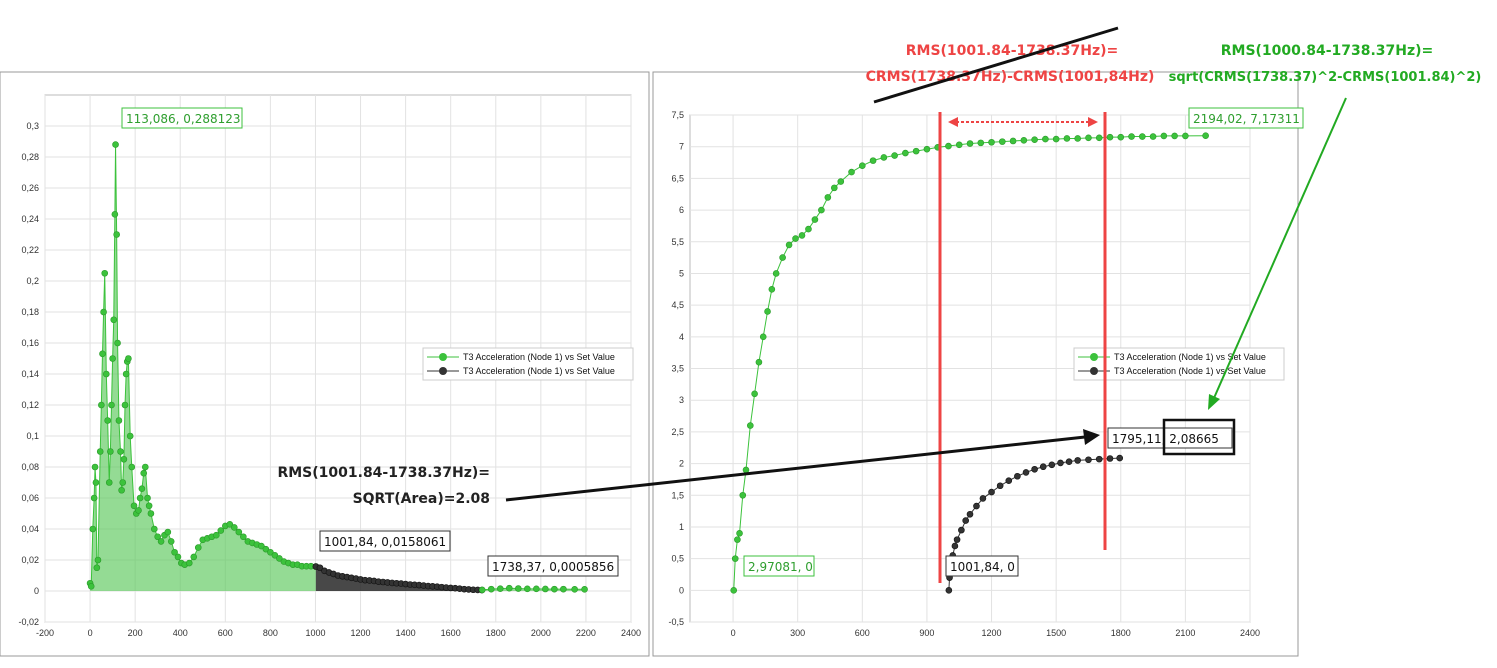 The image size is (1497, 668). I want to click on legend-marker, so click(443, 371).